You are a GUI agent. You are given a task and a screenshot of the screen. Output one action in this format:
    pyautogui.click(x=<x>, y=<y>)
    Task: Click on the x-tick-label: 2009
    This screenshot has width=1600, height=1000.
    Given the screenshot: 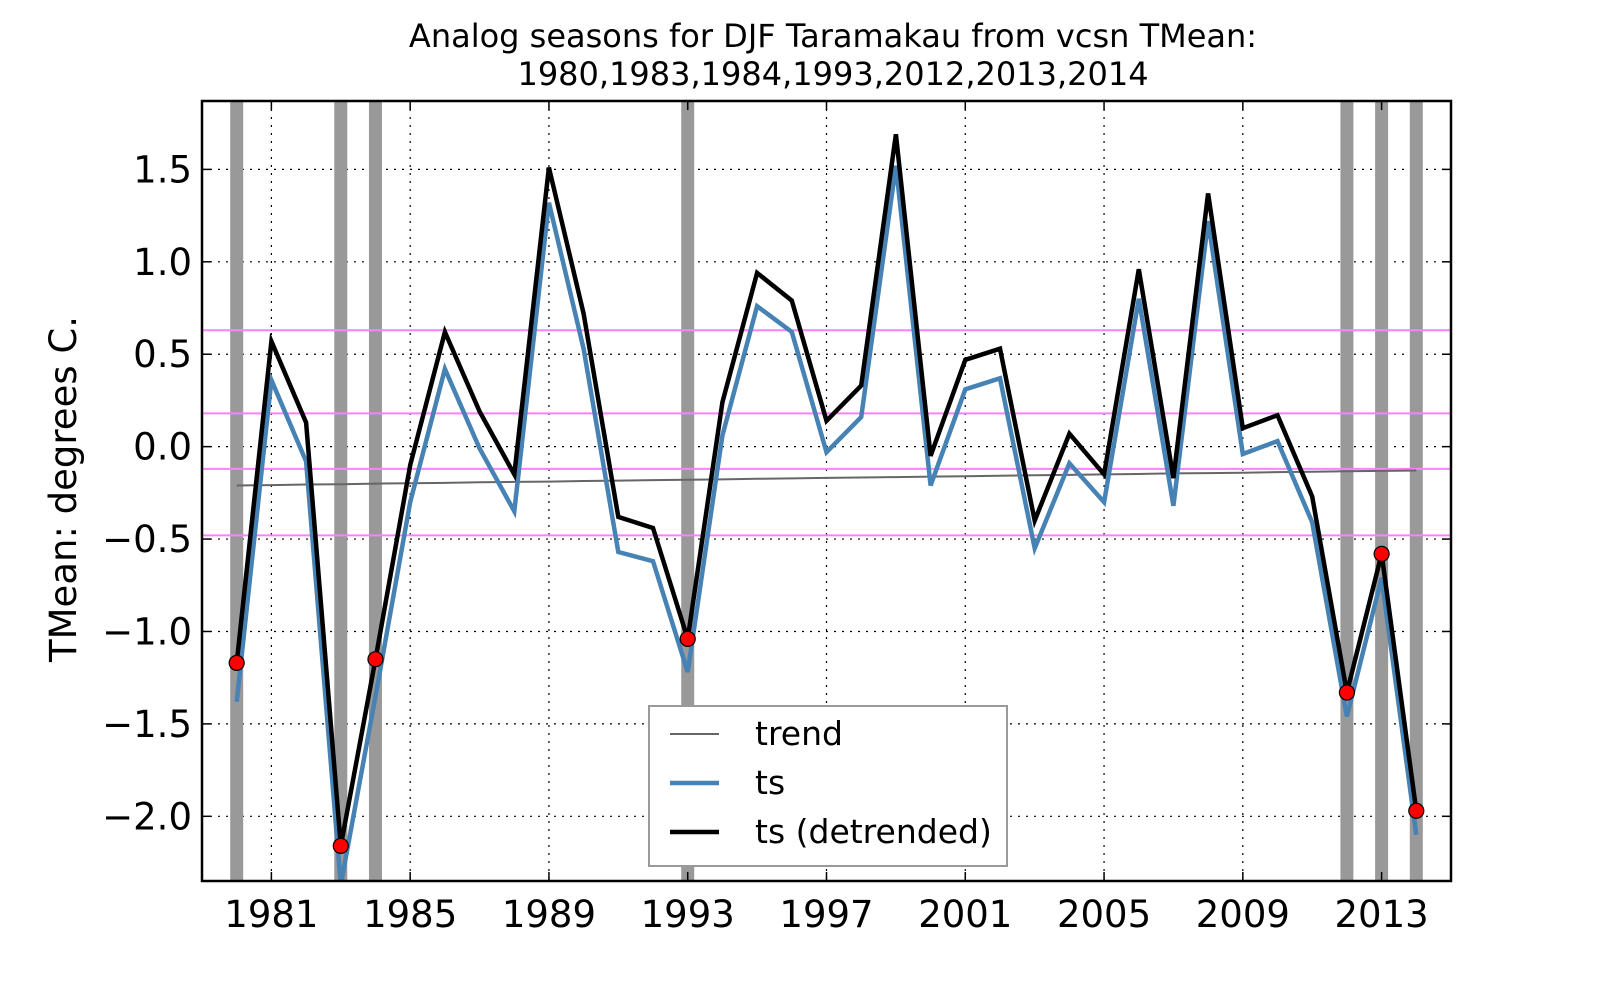 What is the action you would take?
    pyautogui.click(x=1243, y=914)
    